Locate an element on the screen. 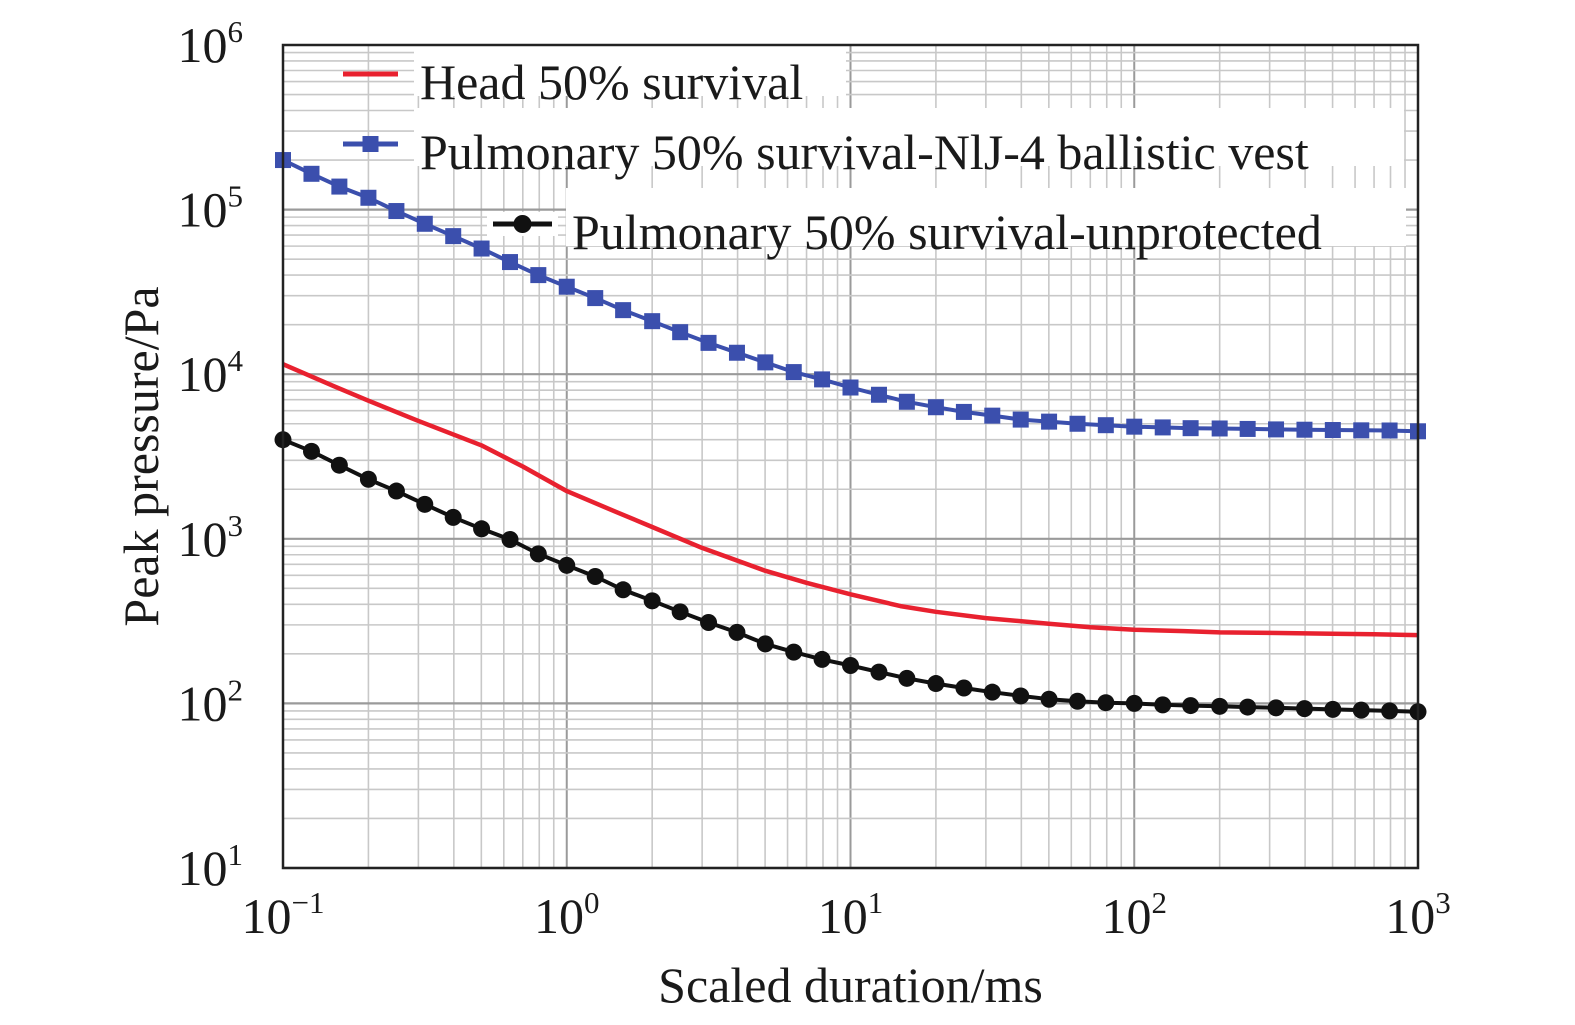 This screenshot has width=1575, height=1025. x-tick-label: 10⁰ is located at coordinates (567, 914).